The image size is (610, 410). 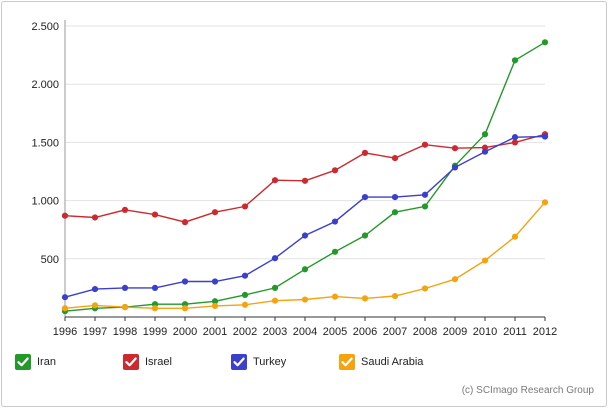 I want to click on y-tick-label: 2.000, so click(x=45, y=85).